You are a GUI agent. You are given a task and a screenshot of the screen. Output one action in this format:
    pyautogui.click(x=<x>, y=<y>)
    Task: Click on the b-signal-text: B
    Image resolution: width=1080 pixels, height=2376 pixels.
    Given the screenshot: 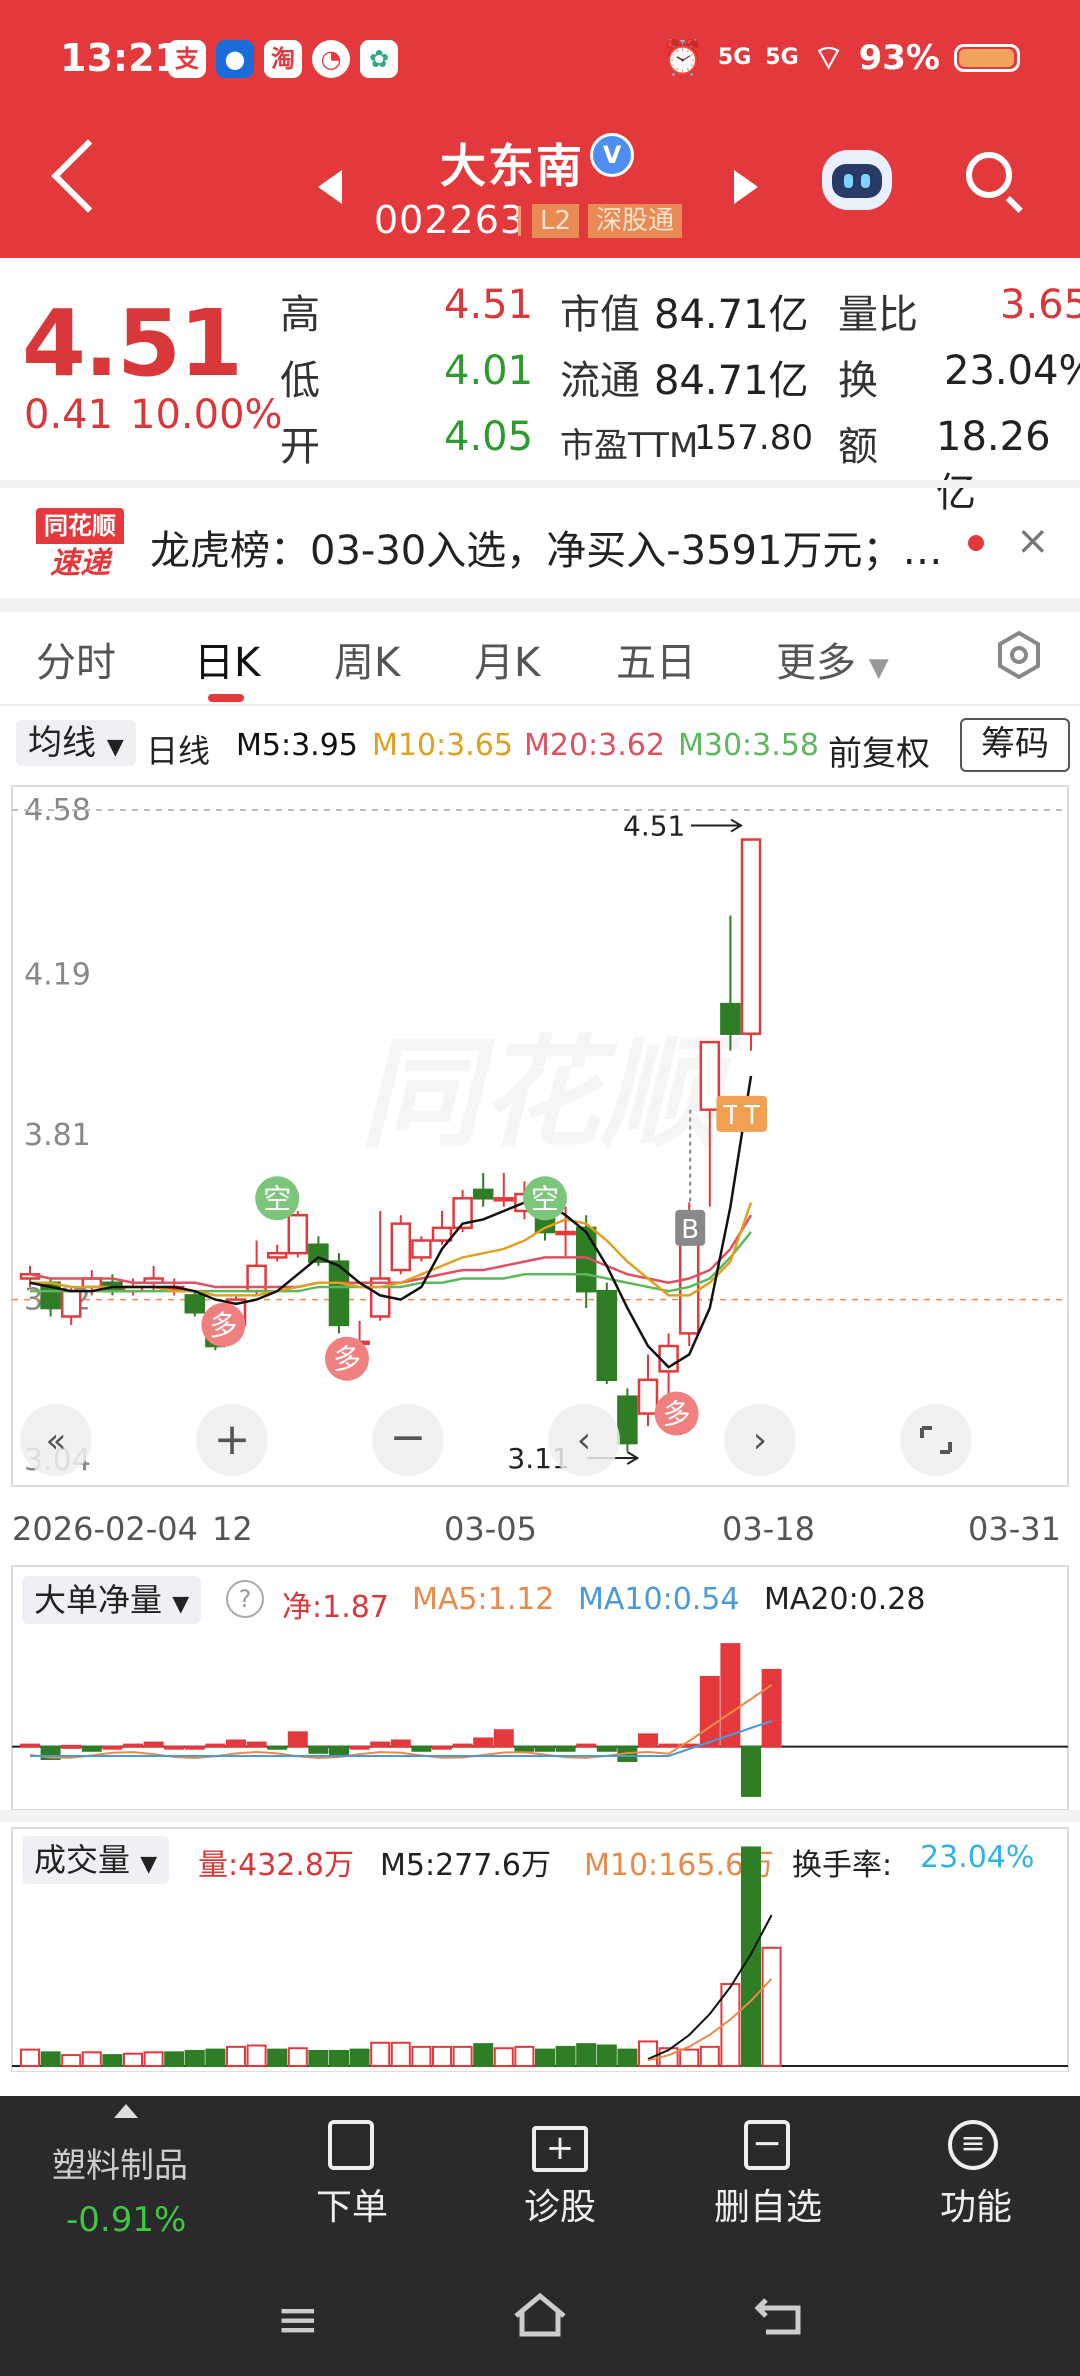 What is the action you would take?
    pyautogui.click(x=690, y=1230)
    